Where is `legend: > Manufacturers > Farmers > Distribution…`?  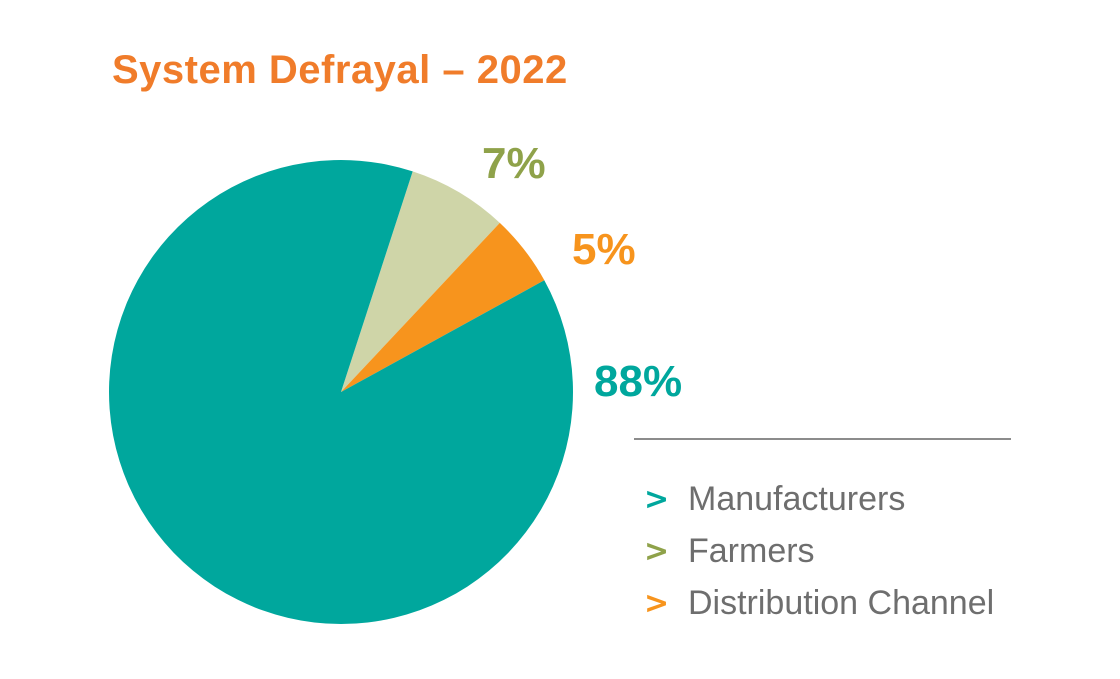 legend: > Manufacturers > Farmers > Distribution… is located at coordinates (819, 551).